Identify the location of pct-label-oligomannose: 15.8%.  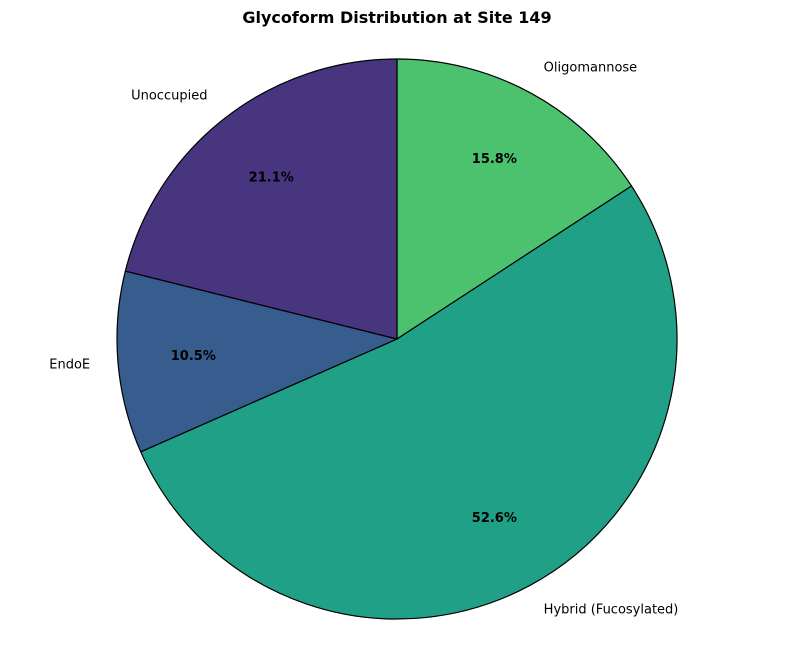
(494, 159).